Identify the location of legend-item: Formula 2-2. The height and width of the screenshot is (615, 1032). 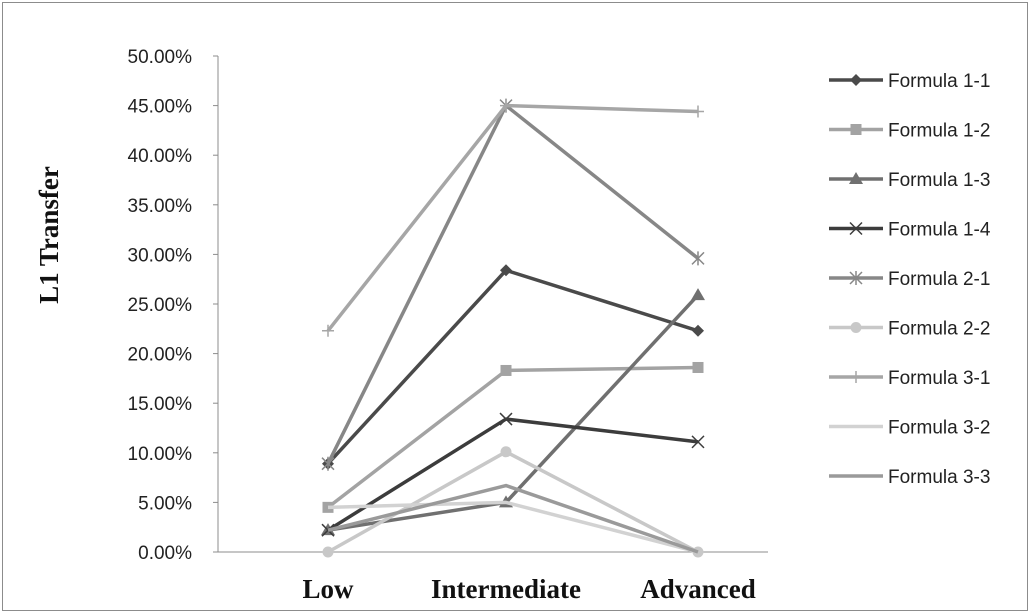
(909, 329).